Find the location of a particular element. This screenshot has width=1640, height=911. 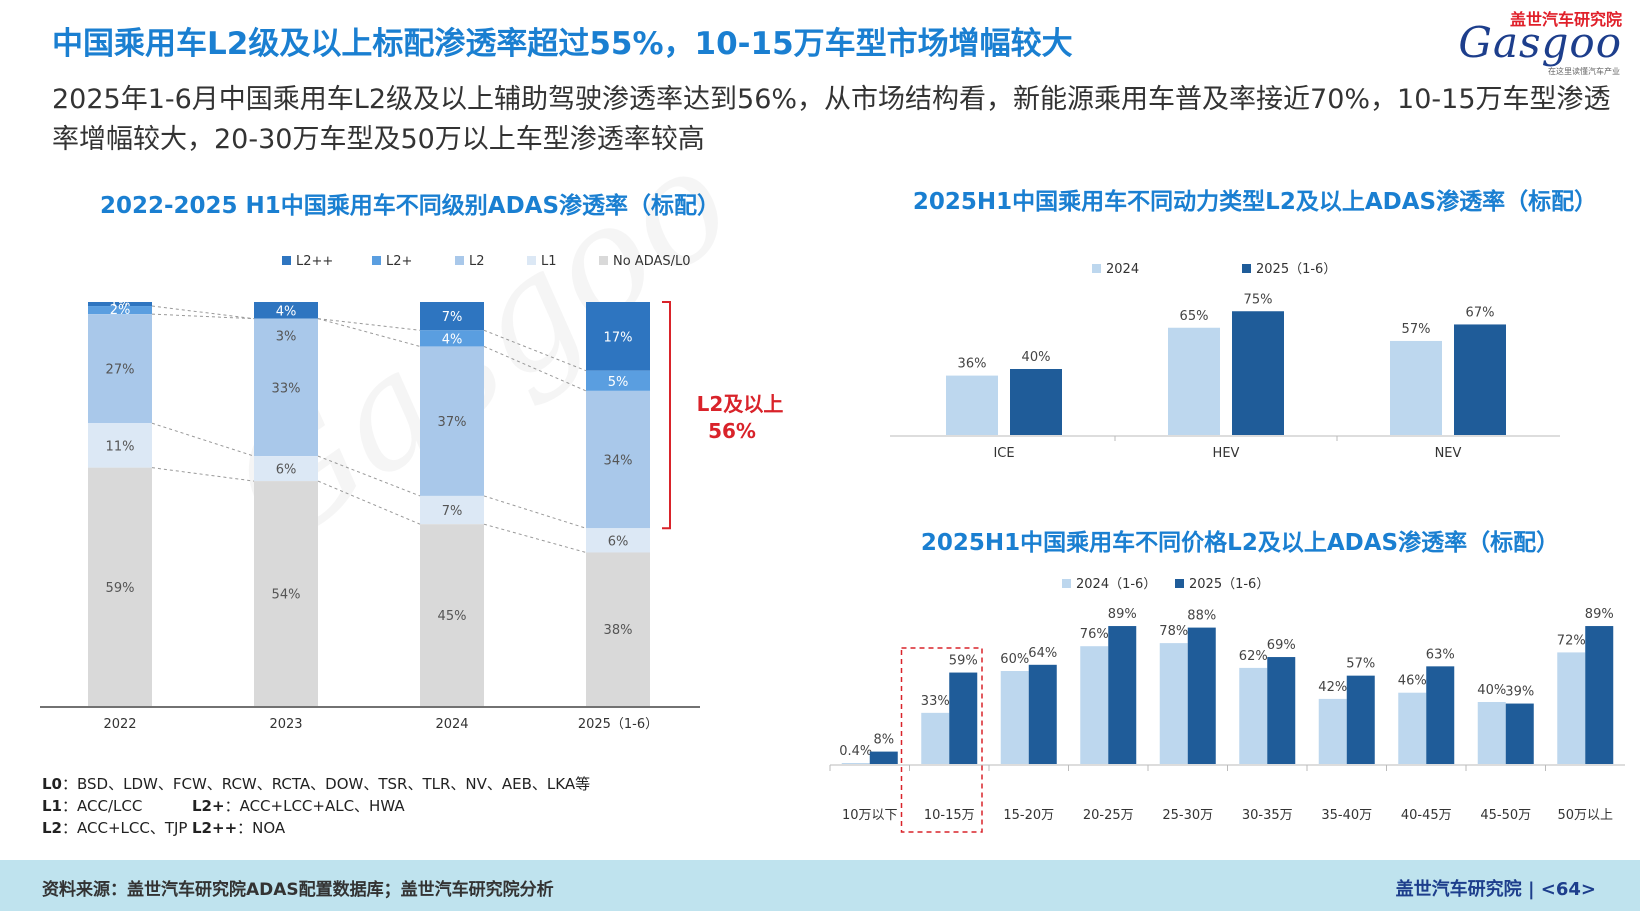

c3-data-label-3-1: 89% is located at coordinates (1122, 614).